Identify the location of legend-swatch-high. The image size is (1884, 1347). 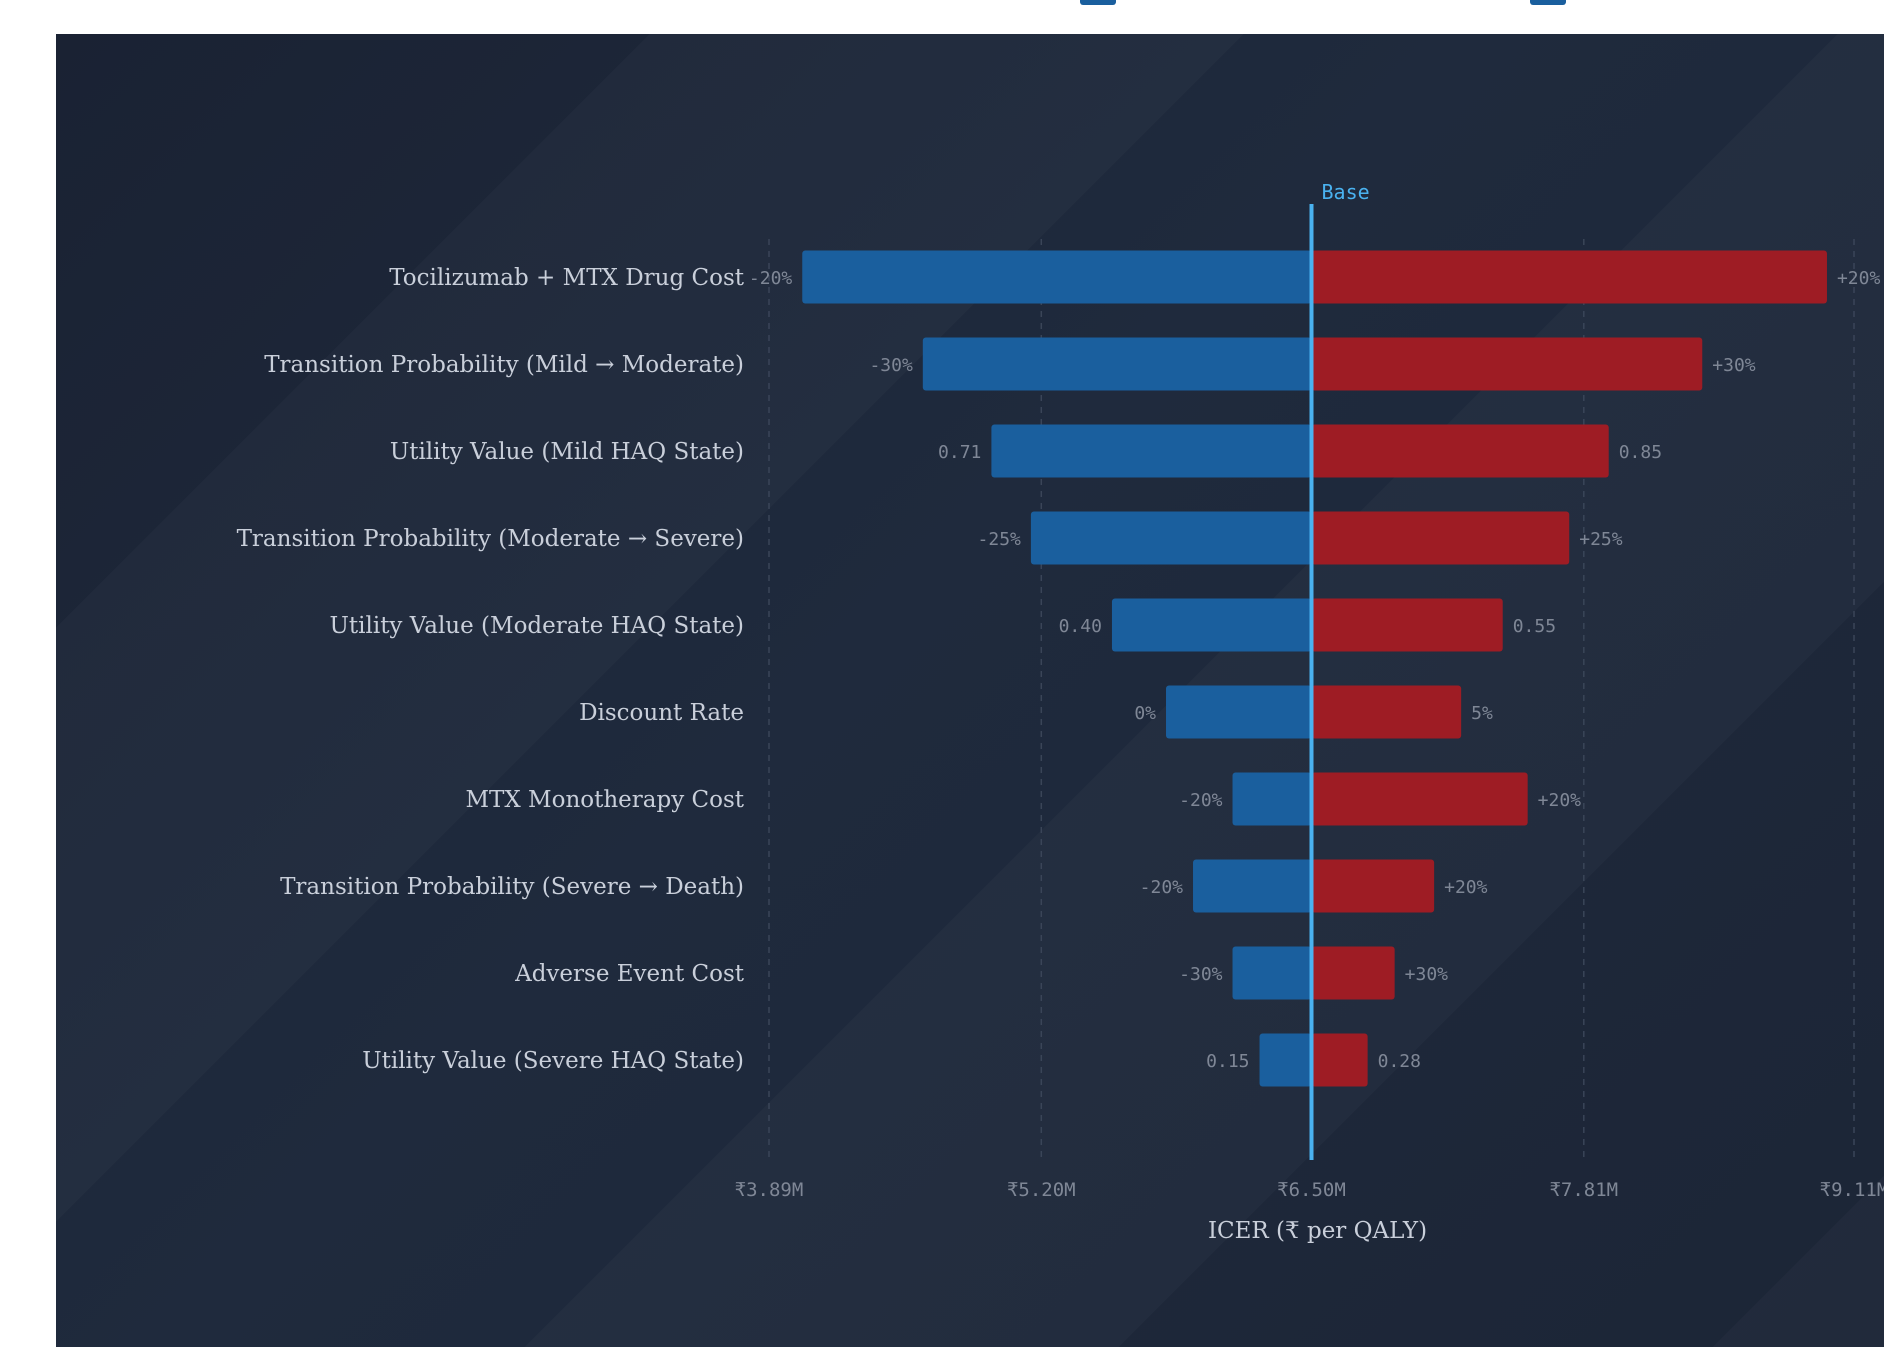
(1548, 2).